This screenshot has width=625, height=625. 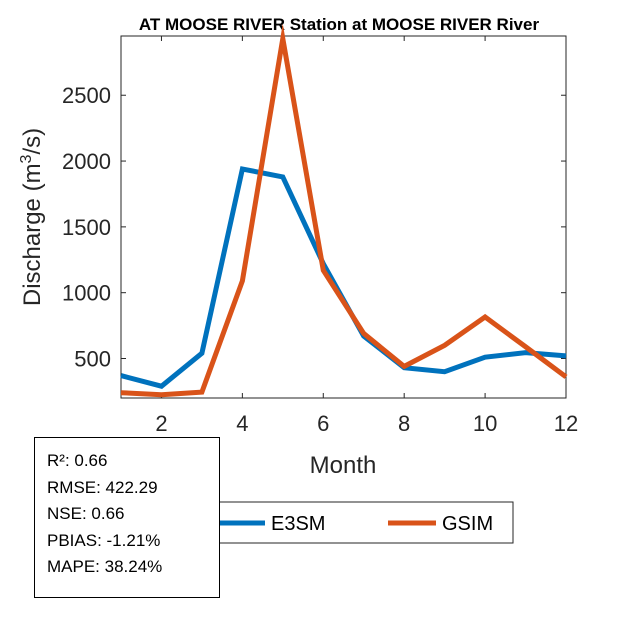 I want to click on y-tick-labels: 500 1000 1500 2000 2500, so click(x=86, y=227).